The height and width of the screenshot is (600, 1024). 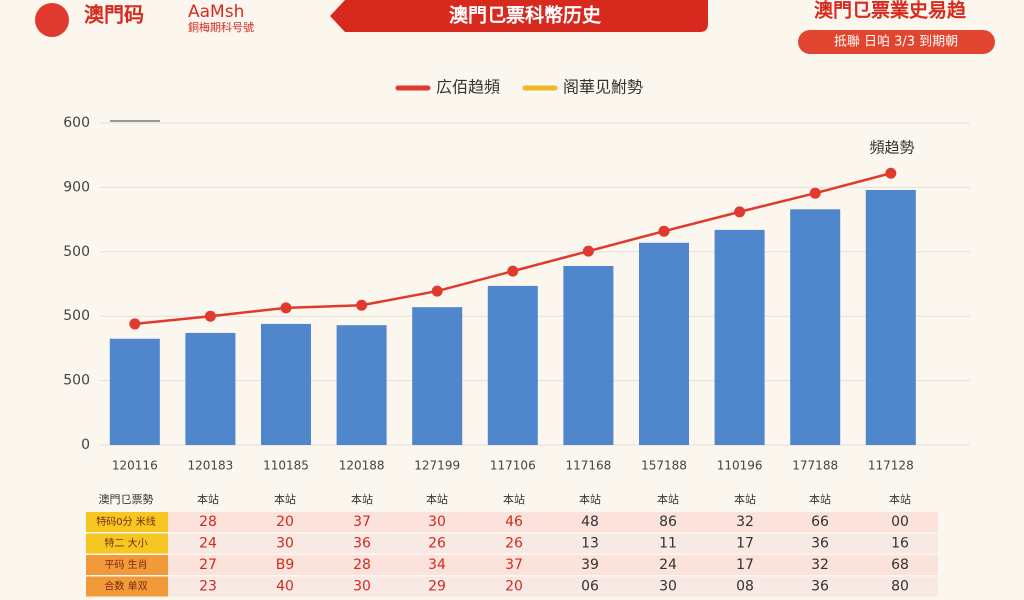 What do you see at coordinates (588, 466) in the screenshot?
I see `x-tick-label: 117168` at bounding box center [588, 466].